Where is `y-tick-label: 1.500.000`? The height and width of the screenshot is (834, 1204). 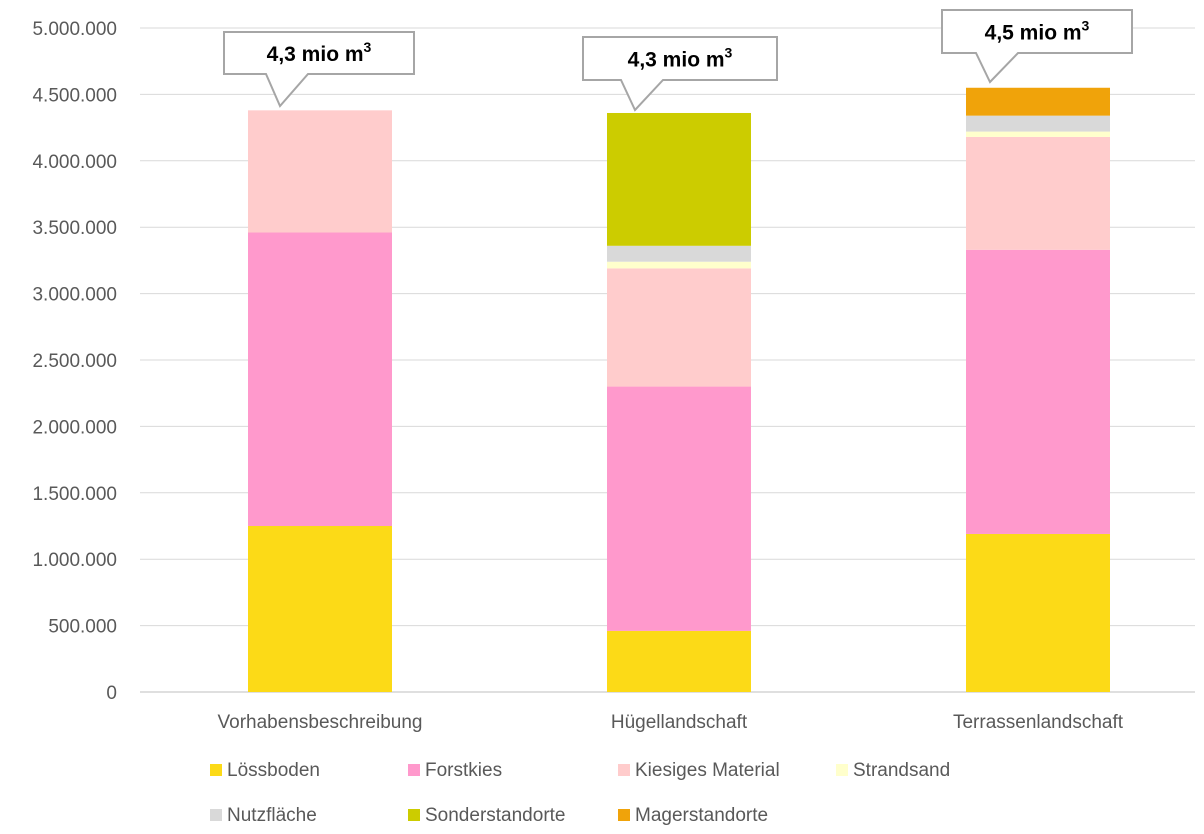 y-tick-label: 1.500.000 is located at coordinates (74, 494).